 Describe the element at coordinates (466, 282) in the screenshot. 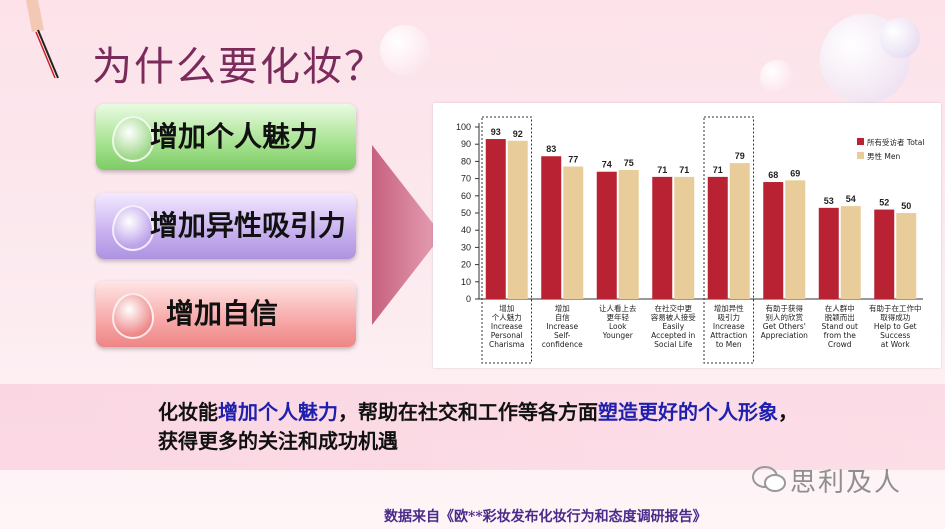

I see `y-tick-label: 10` at that location.